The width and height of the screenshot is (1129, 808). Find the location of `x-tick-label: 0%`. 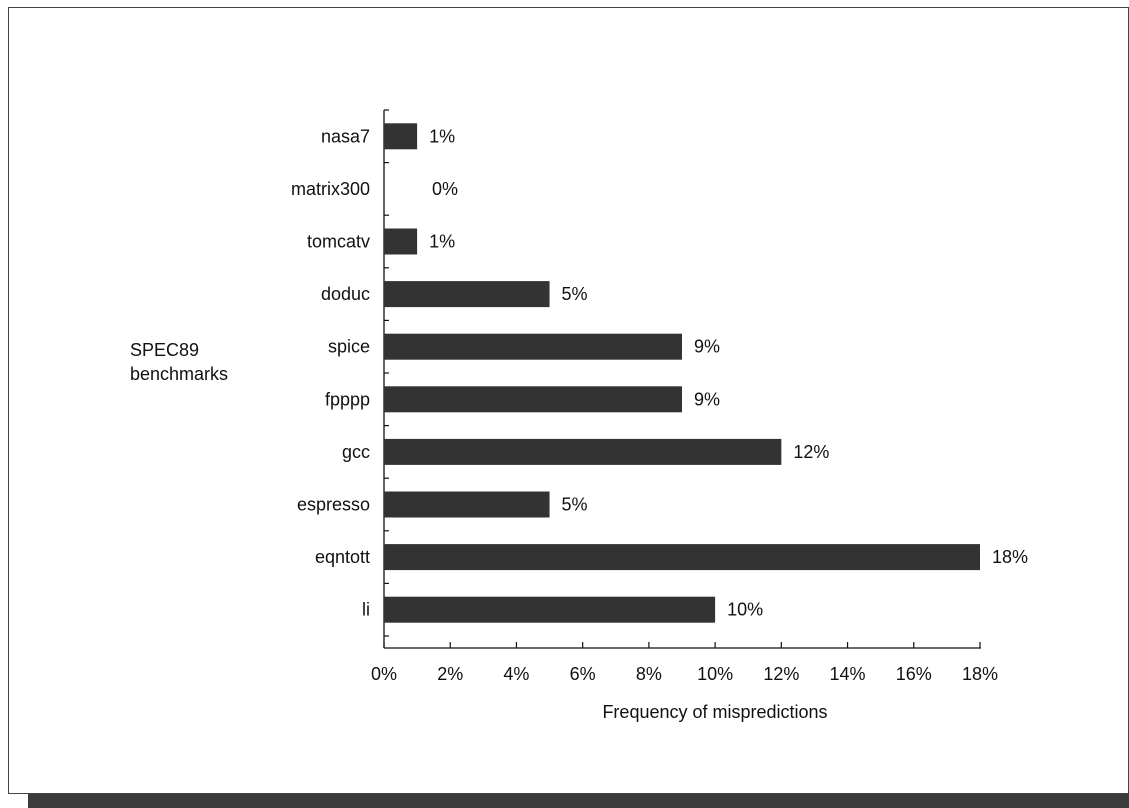

x-tick-label: 0% is located at coordinates (384, 674).